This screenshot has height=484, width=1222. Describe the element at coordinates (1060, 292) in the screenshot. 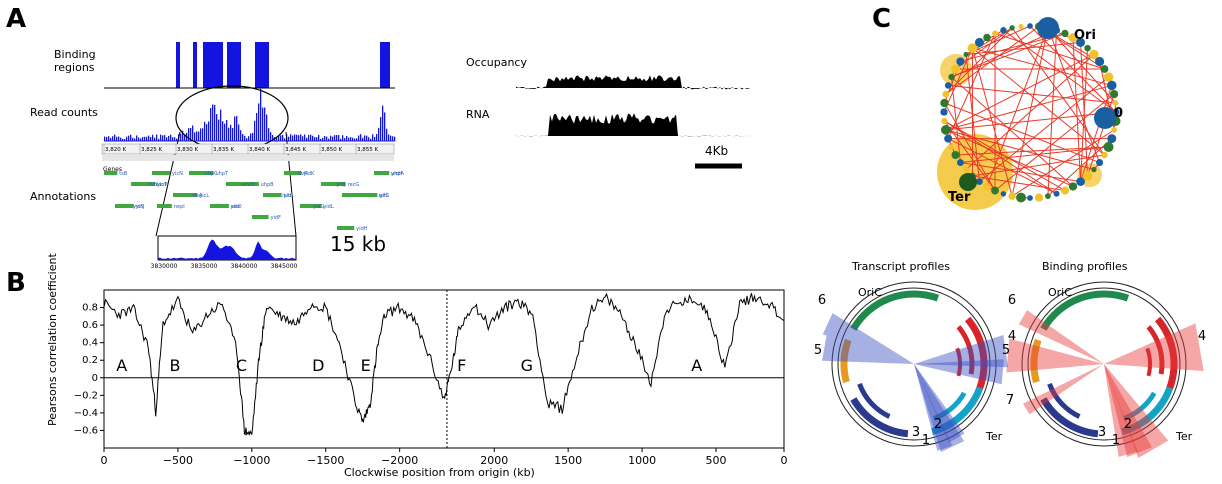

I see `oric-label: OriC` at that location.